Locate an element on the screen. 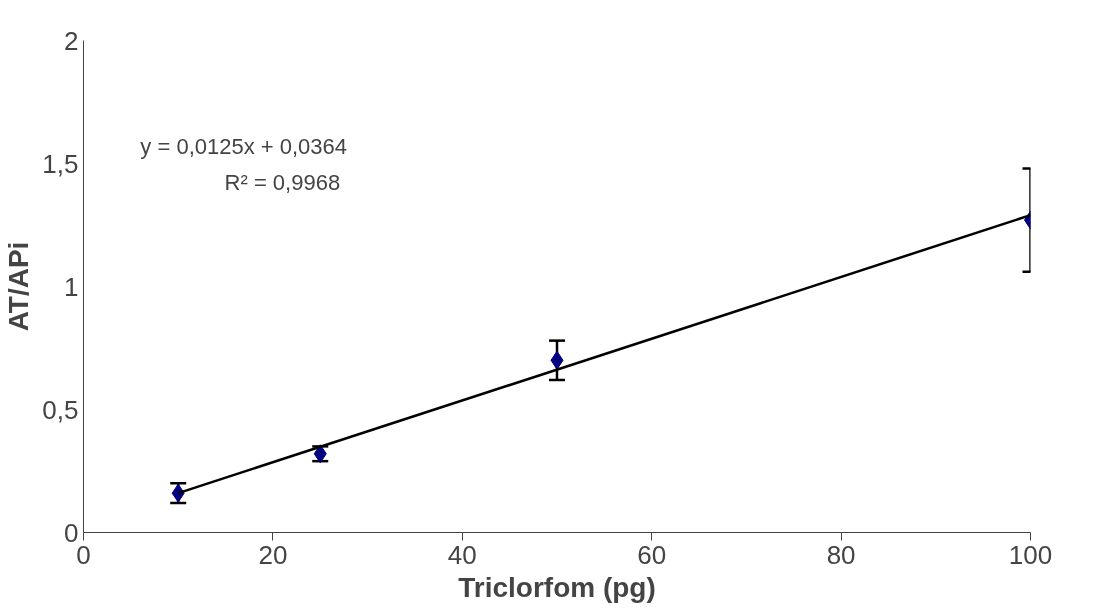  y-axis-title: AT/APi is located at coordinates (19, 286).